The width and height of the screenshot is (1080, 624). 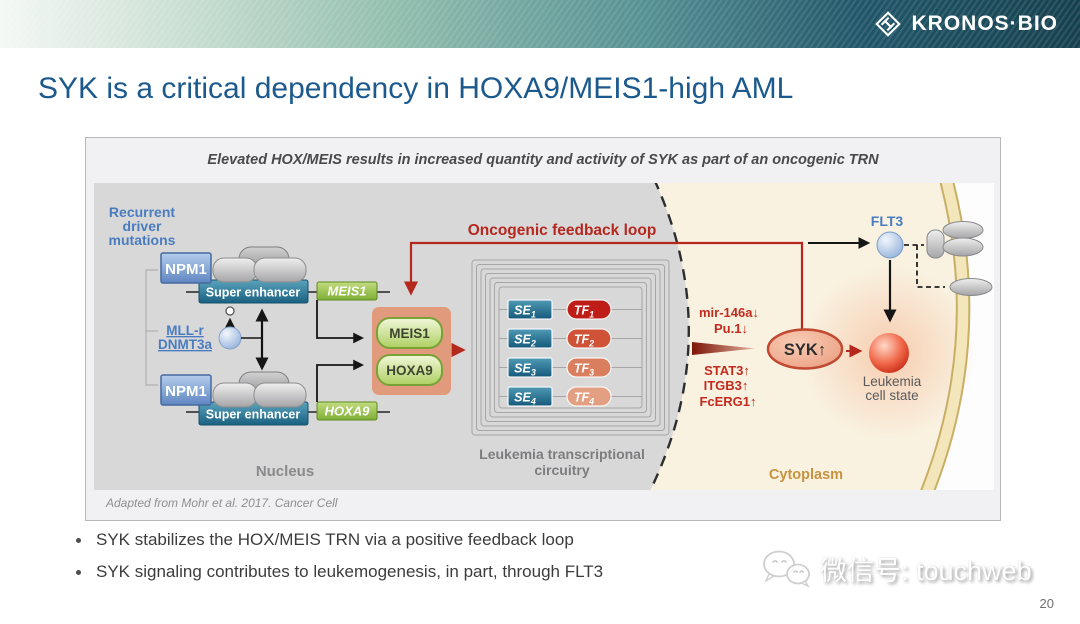 What do you see at coordinates (562, 230) in the screenshot?
I see `feedback-loop-label: Oncogenic feedback loop` at bounding box center [562, 230].